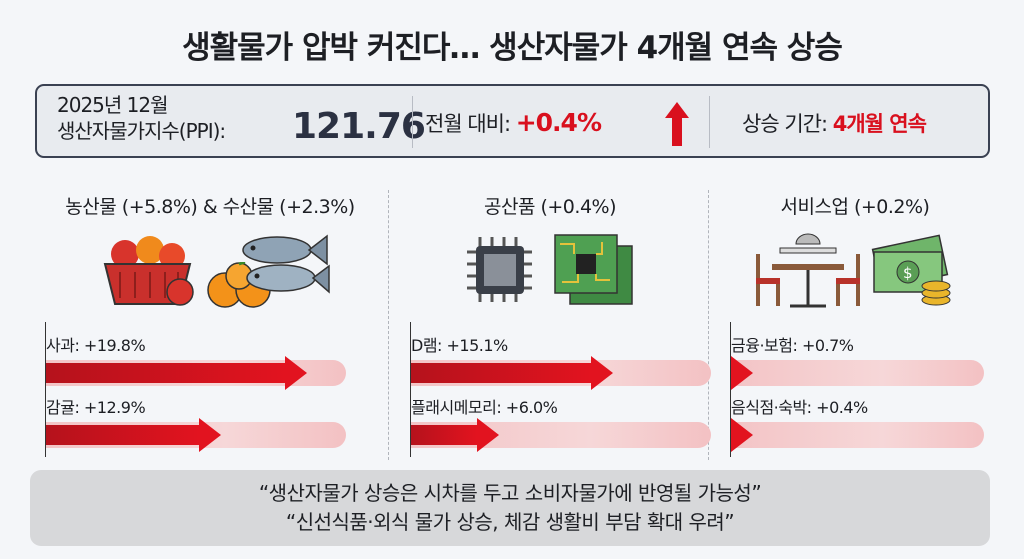  I want to click on bar-item: 음식점·숙박: +0.4%, so click(857, 423).